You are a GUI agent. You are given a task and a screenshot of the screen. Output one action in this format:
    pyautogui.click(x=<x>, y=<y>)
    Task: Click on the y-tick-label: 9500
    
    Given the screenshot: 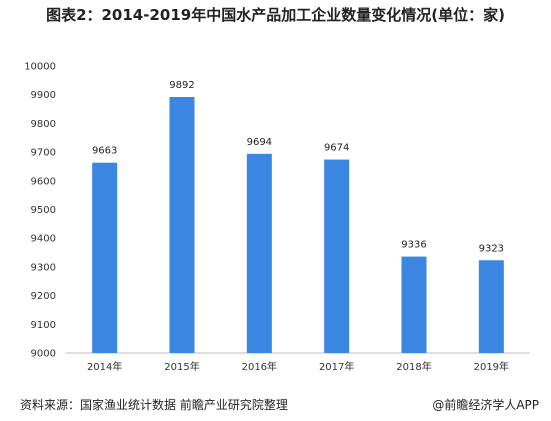 What is the action you would take?
    pyautogui.click(x=43, y=210)
    